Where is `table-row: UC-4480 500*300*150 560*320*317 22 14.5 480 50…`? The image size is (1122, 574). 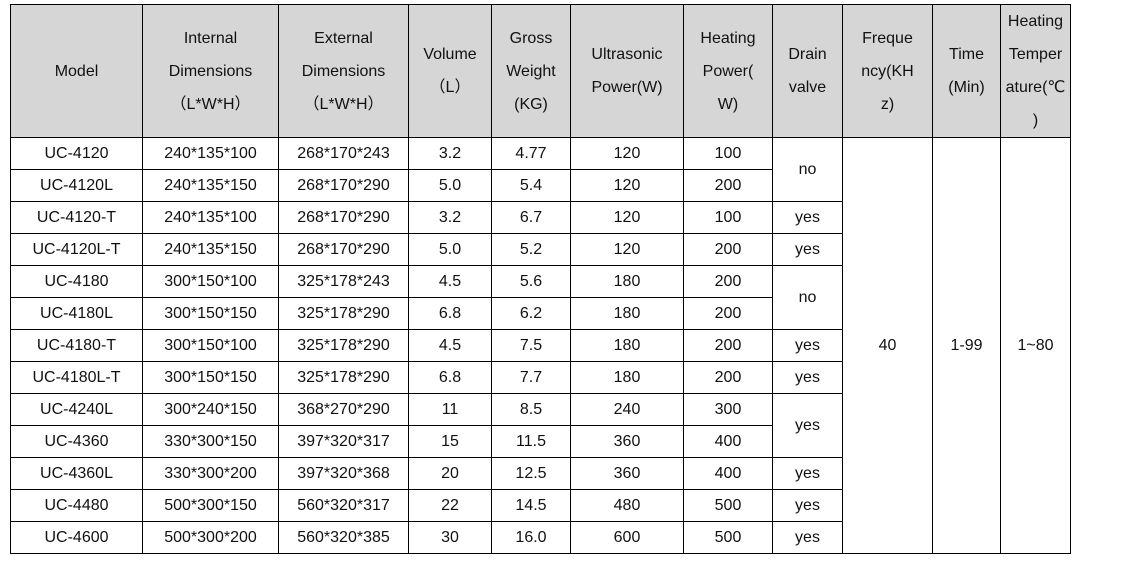 table-row: UC-4480 500*300*150 560*320*317 22 14.5 480 50… is located at coordinates (540, 505).